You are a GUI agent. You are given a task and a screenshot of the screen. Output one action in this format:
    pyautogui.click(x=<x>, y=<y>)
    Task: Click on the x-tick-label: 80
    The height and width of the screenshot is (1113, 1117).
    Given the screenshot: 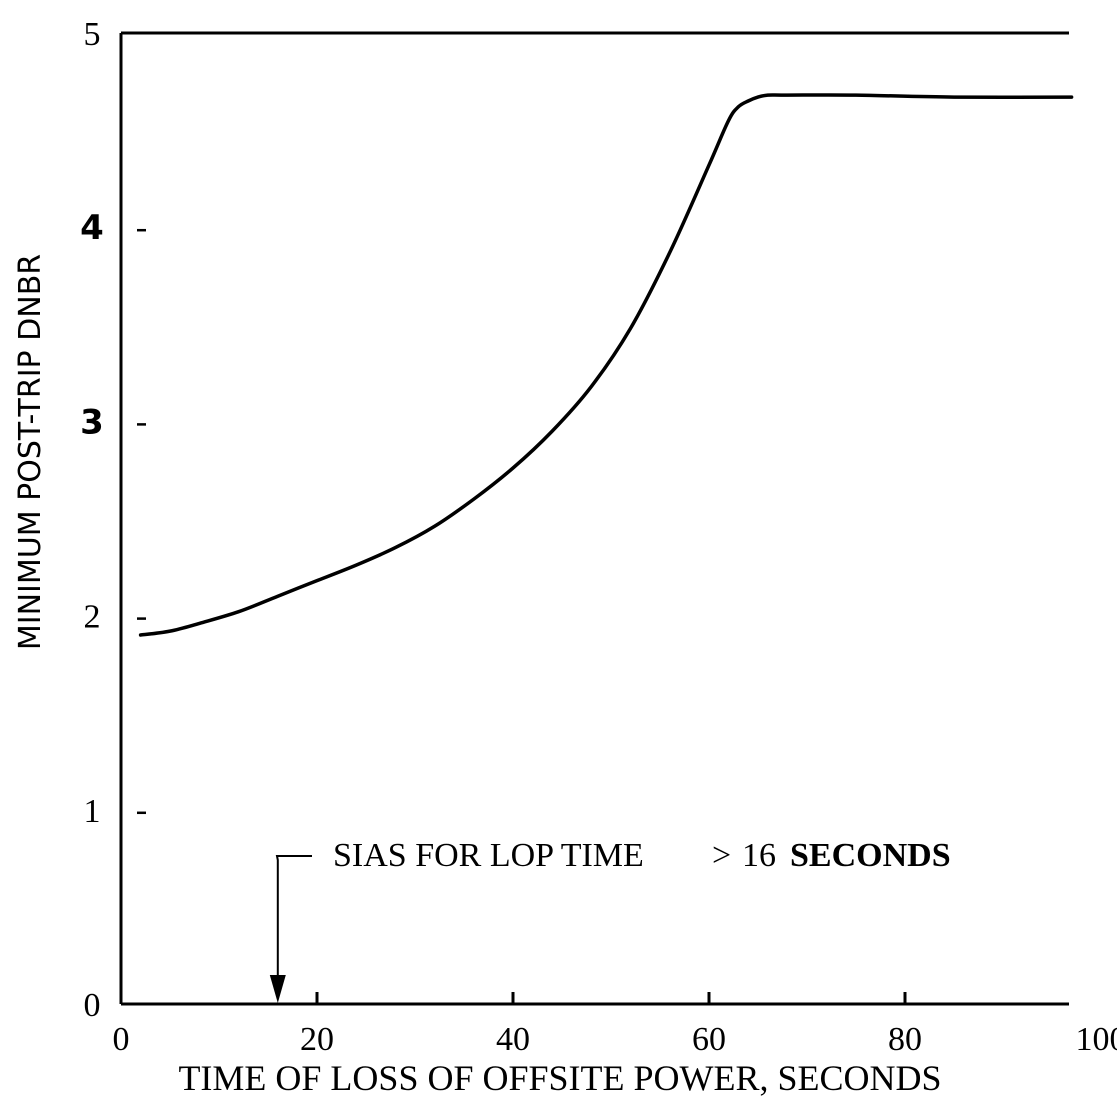 What is the action you would take?
    pyautogui.click(x=905, y=1039)
    